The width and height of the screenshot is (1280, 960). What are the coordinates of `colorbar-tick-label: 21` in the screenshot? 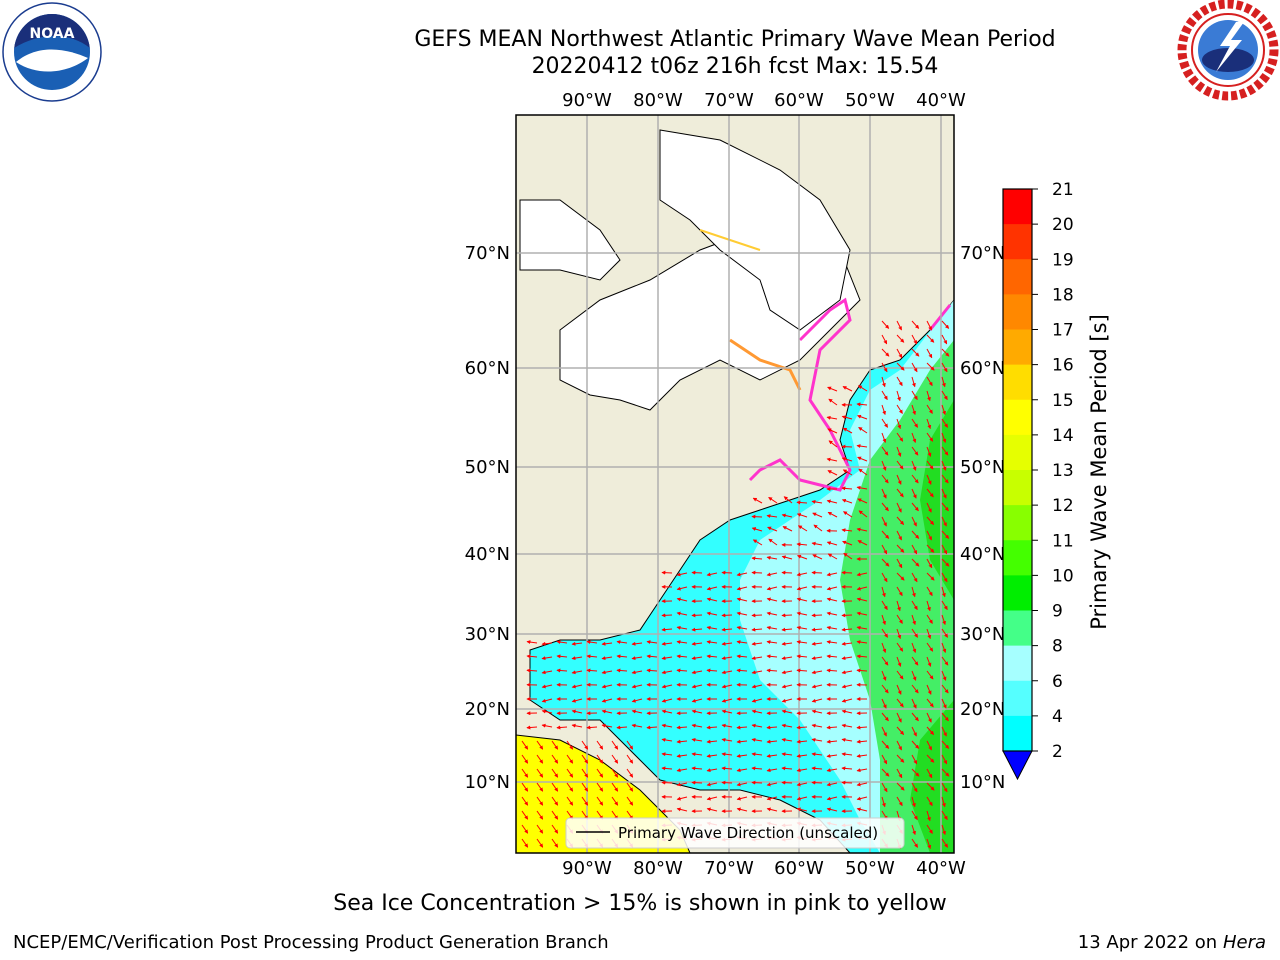 It's located at (1063, 190).